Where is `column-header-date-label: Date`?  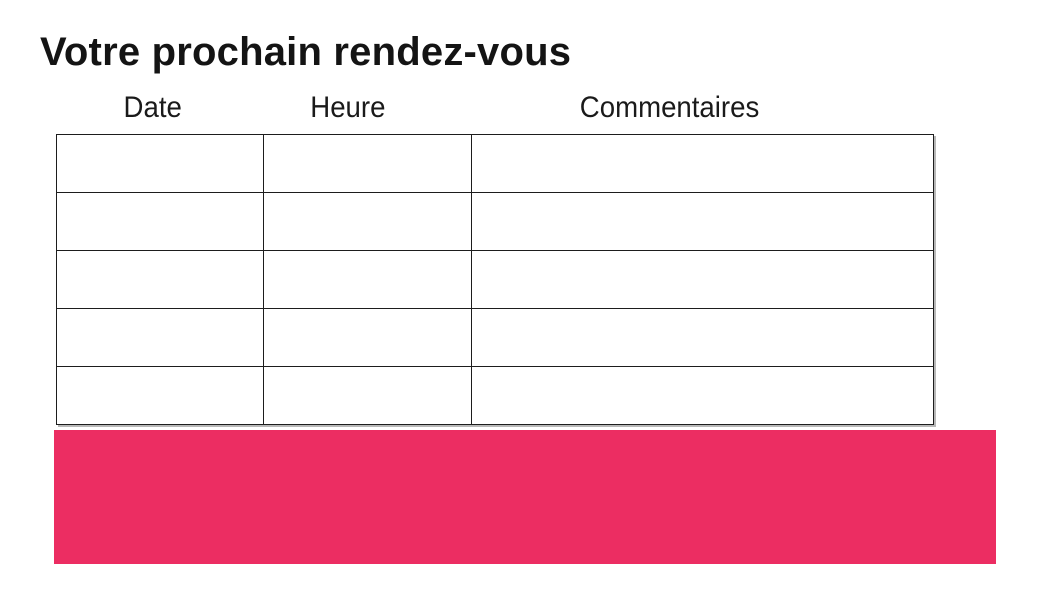
column-header-date-label: Date is located at coordinates (153, 107).